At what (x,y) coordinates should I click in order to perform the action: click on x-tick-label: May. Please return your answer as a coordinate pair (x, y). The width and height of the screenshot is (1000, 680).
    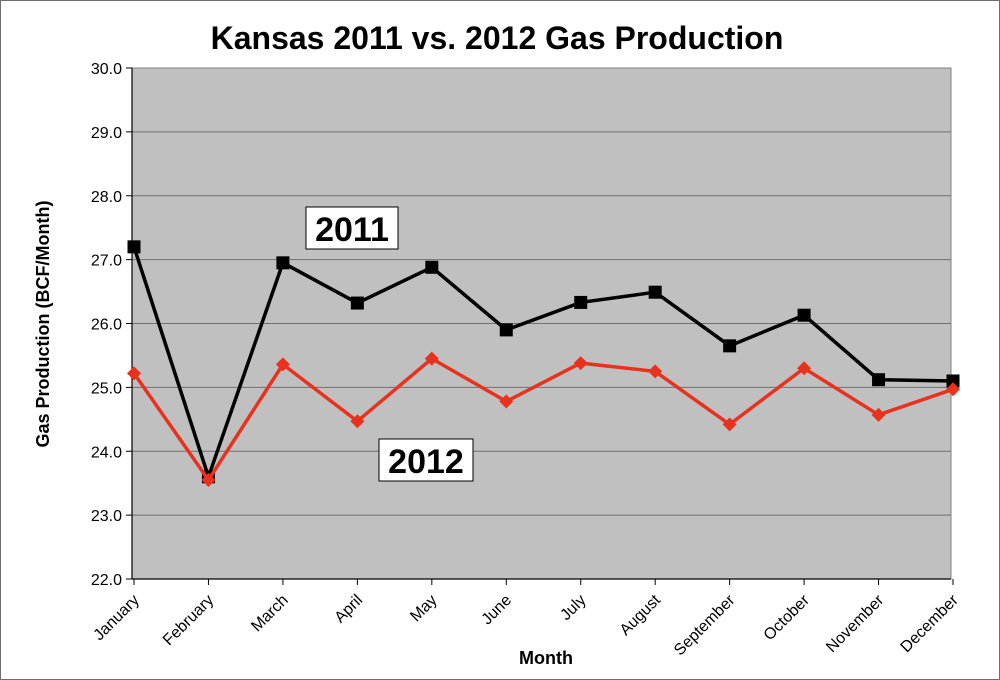
    Looking at the image, I should click on (423, 608).